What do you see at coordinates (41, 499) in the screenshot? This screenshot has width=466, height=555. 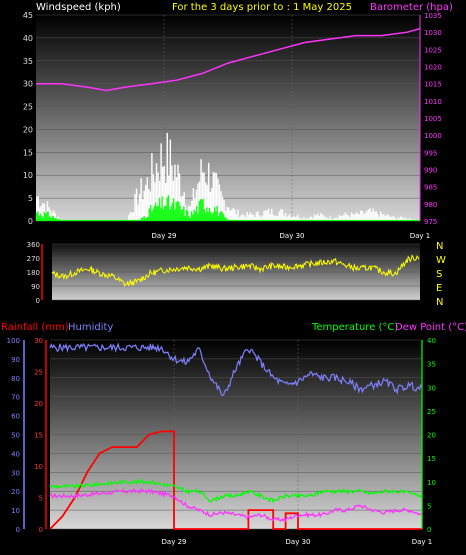 I see `rainfall-tick-label: 5` at bounding box center [41, 499].